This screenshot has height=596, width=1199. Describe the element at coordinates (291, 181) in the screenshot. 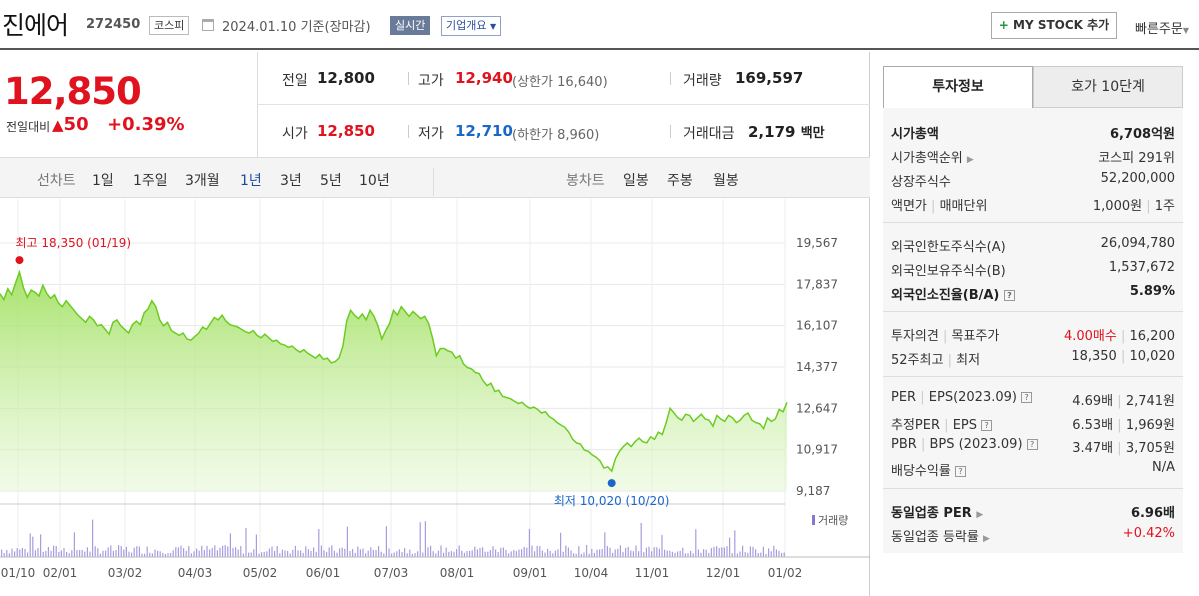

I see `period-3y: 3년` at that location.